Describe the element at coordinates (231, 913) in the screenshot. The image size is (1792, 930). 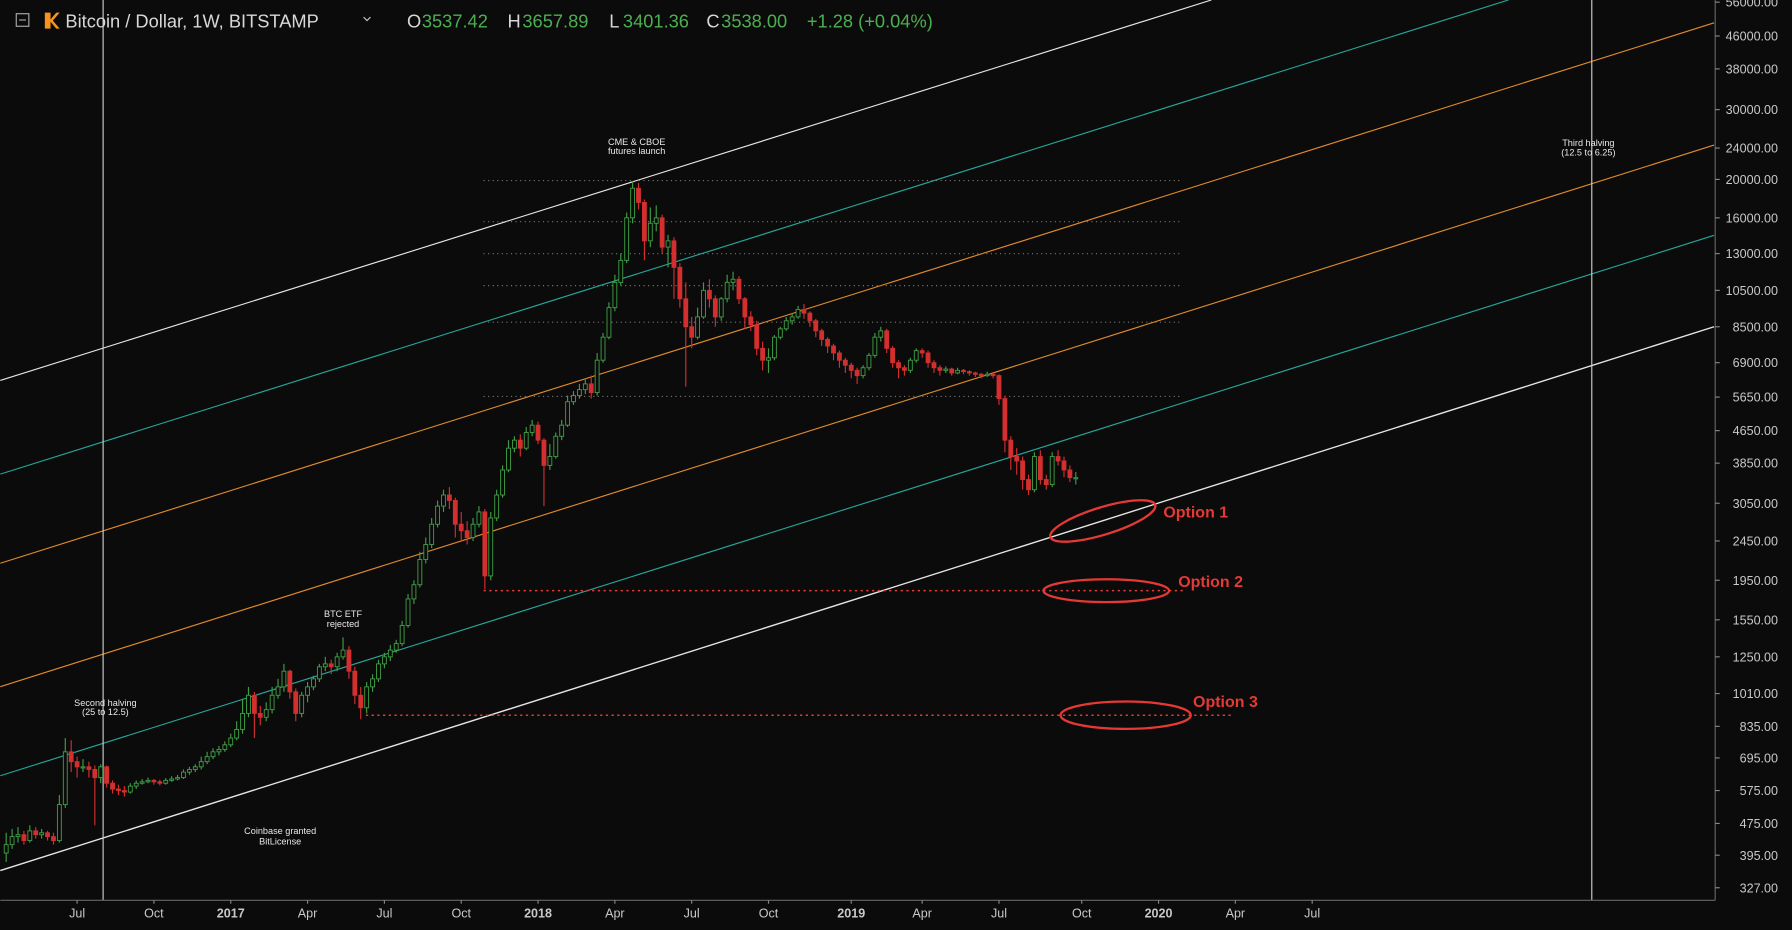
I see `x-tick-label: 2017` at that location.